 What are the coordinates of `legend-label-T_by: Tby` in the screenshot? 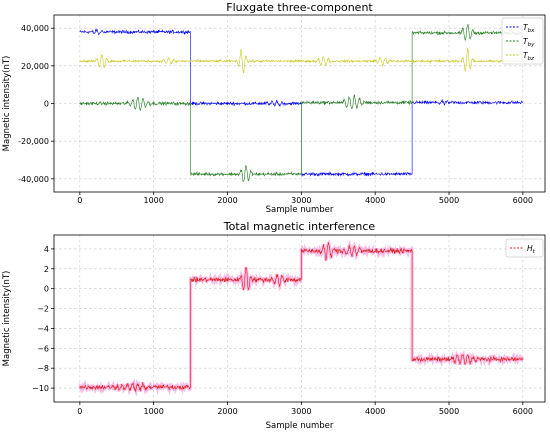 It's located at (529, 42).